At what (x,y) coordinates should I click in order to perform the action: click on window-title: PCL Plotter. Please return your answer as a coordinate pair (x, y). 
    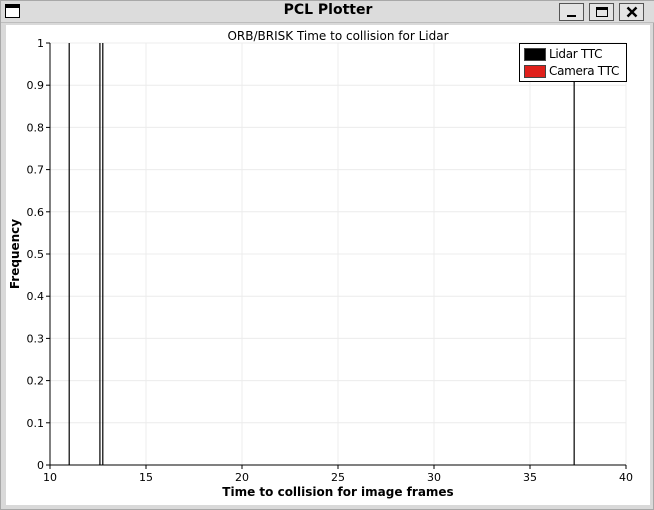
    Looking at the image, I should click on (328, 10).